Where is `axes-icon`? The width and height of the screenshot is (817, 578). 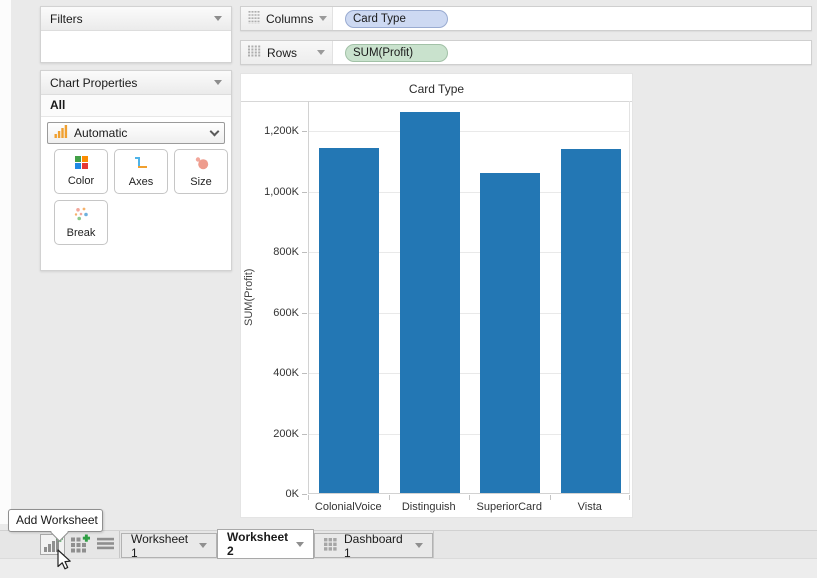 axes-icon is located at coordinates (141, 164).